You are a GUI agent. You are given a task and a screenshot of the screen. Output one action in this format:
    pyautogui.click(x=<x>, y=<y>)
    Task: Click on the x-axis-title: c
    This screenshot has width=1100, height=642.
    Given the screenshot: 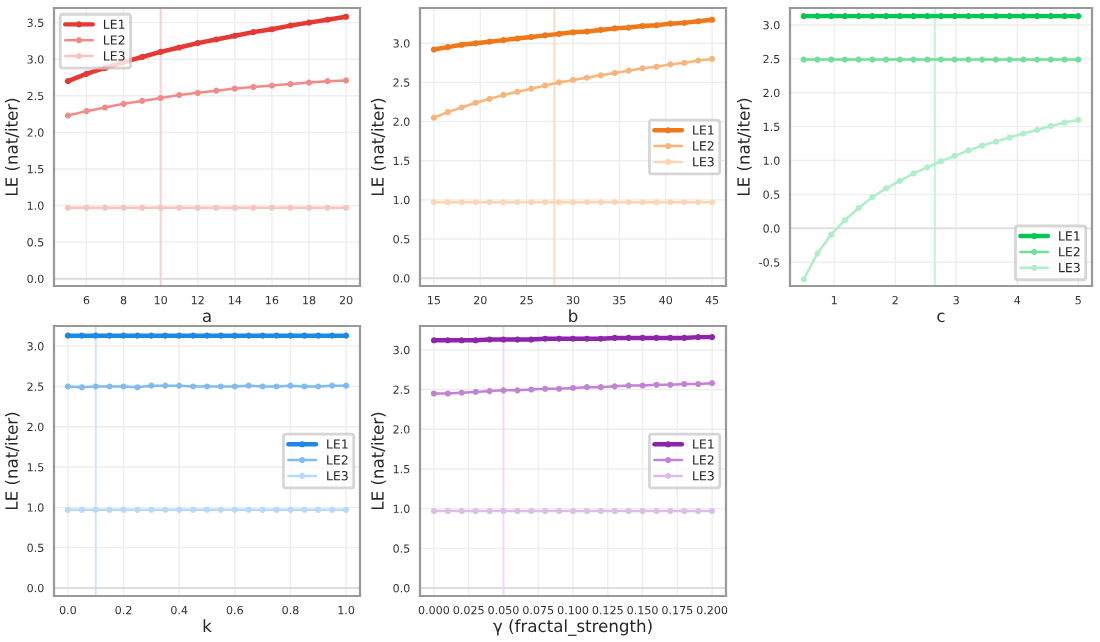 What is the action you would take?
    pyautogui.click(x=941, y=317)
    